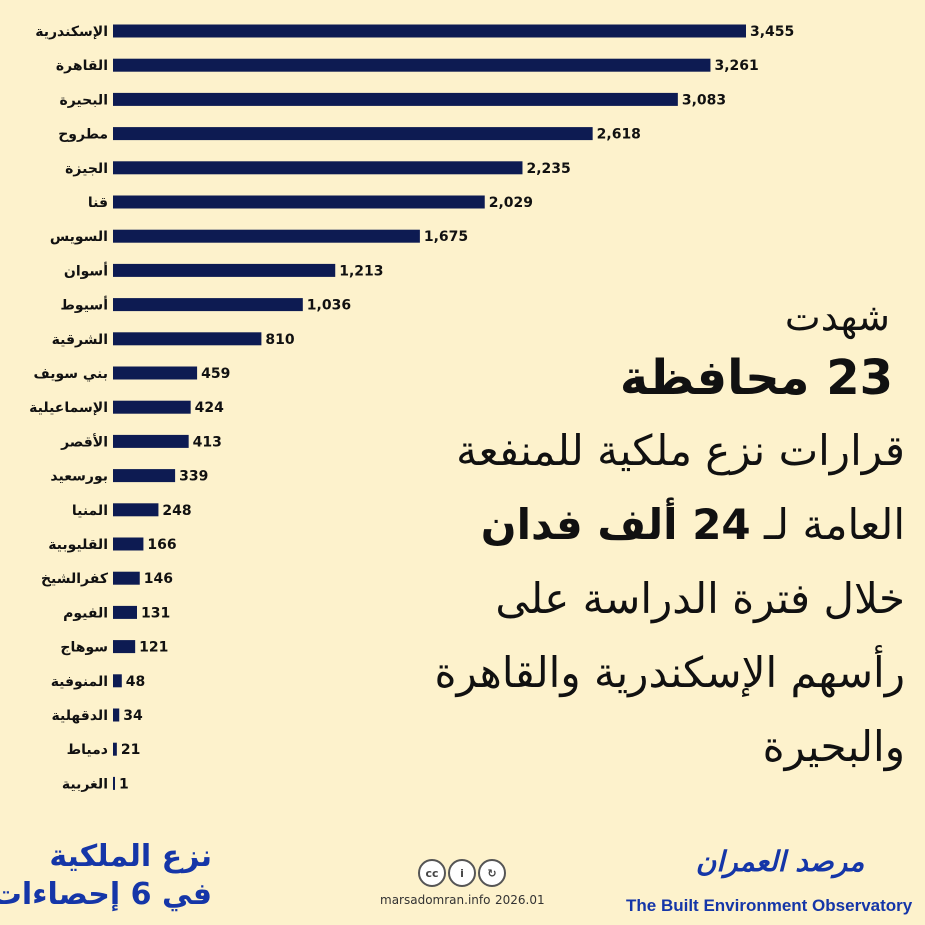  What do you see at coordinates (511, 203) in the screenshot?
I see `value-label: 2,029` at bounding box center [511, 203].